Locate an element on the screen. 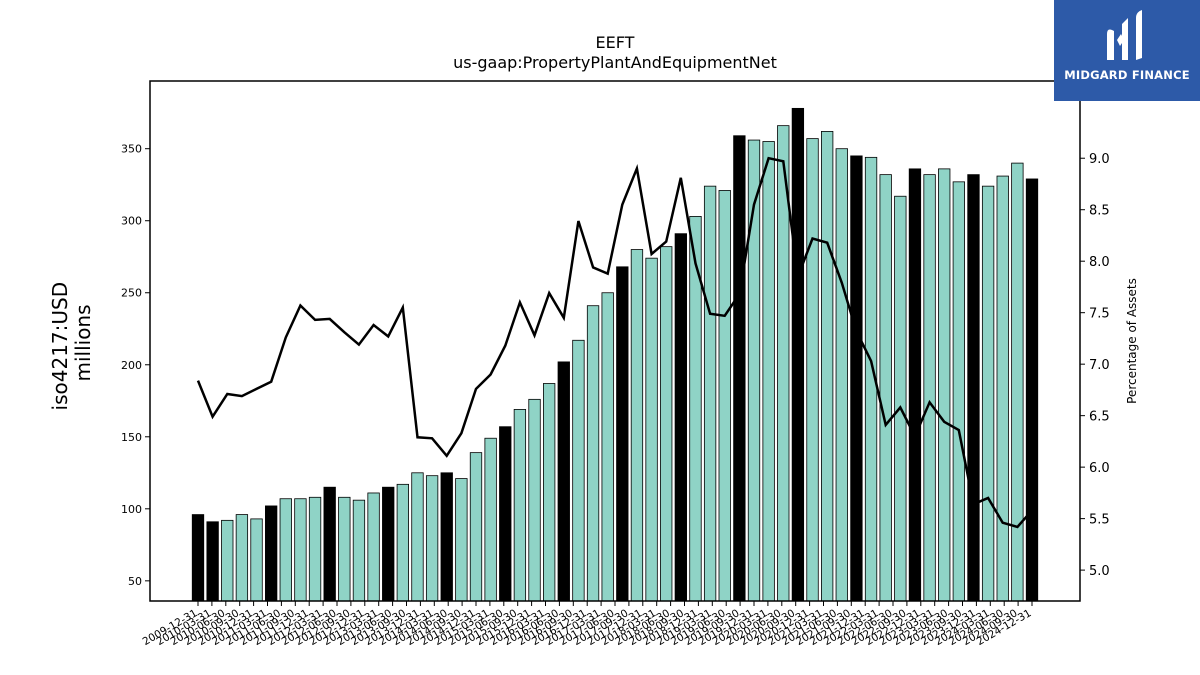 The image size is (1200, 675). y2-tick-label: 6.0 is located at coordinates (1099, 468).